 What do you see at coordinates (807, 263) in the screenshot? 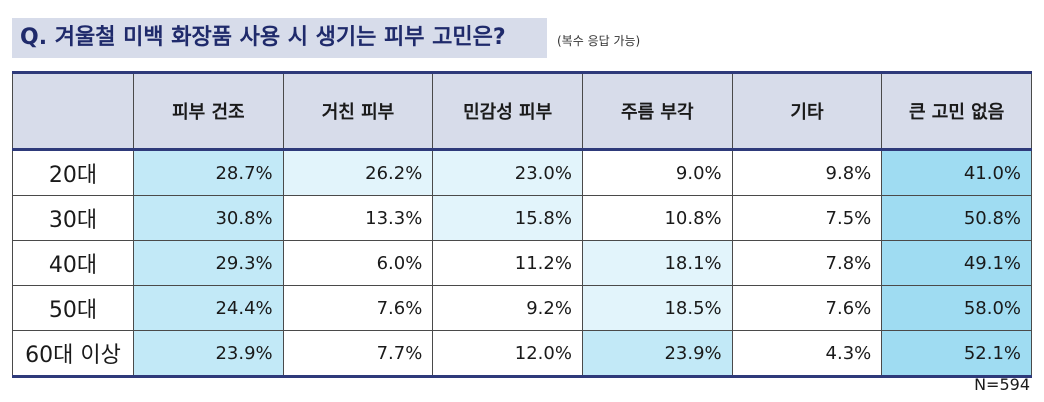
I see `value-cell: 7.8%` at bounding box center [807, 263].